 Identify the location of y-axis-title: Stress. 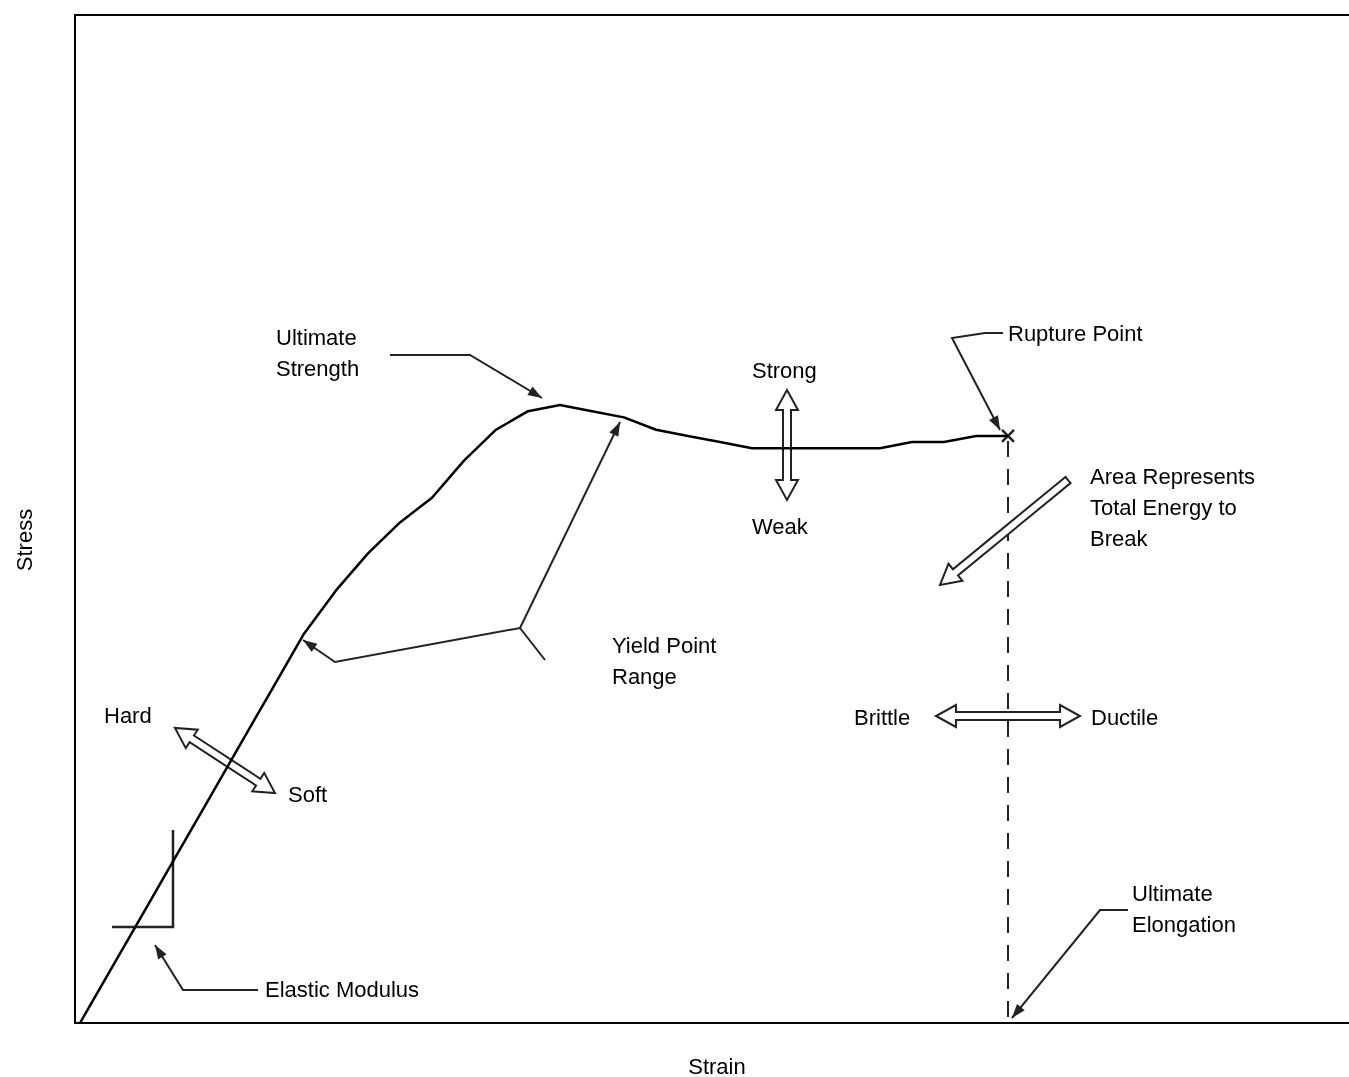
(24, 540).